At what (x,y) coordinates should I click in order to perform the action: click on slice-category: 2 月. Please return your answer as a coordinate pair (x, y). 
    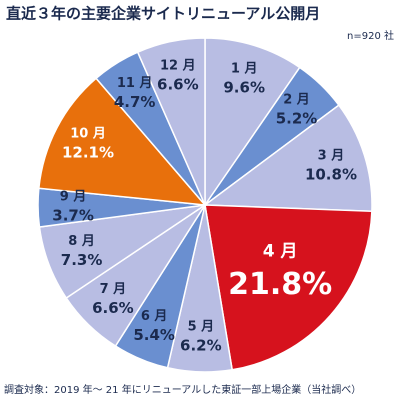
    Looking at the image, I should click on (296, 99).